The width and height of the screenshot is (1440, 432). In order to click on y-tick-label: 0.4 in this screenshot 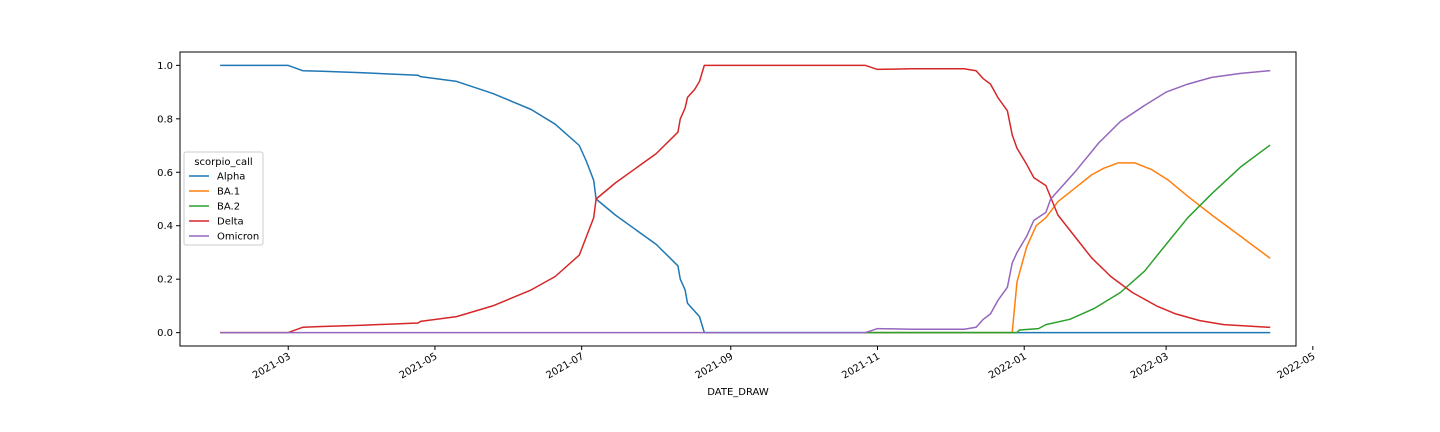, I will do `click(165, 226)`.